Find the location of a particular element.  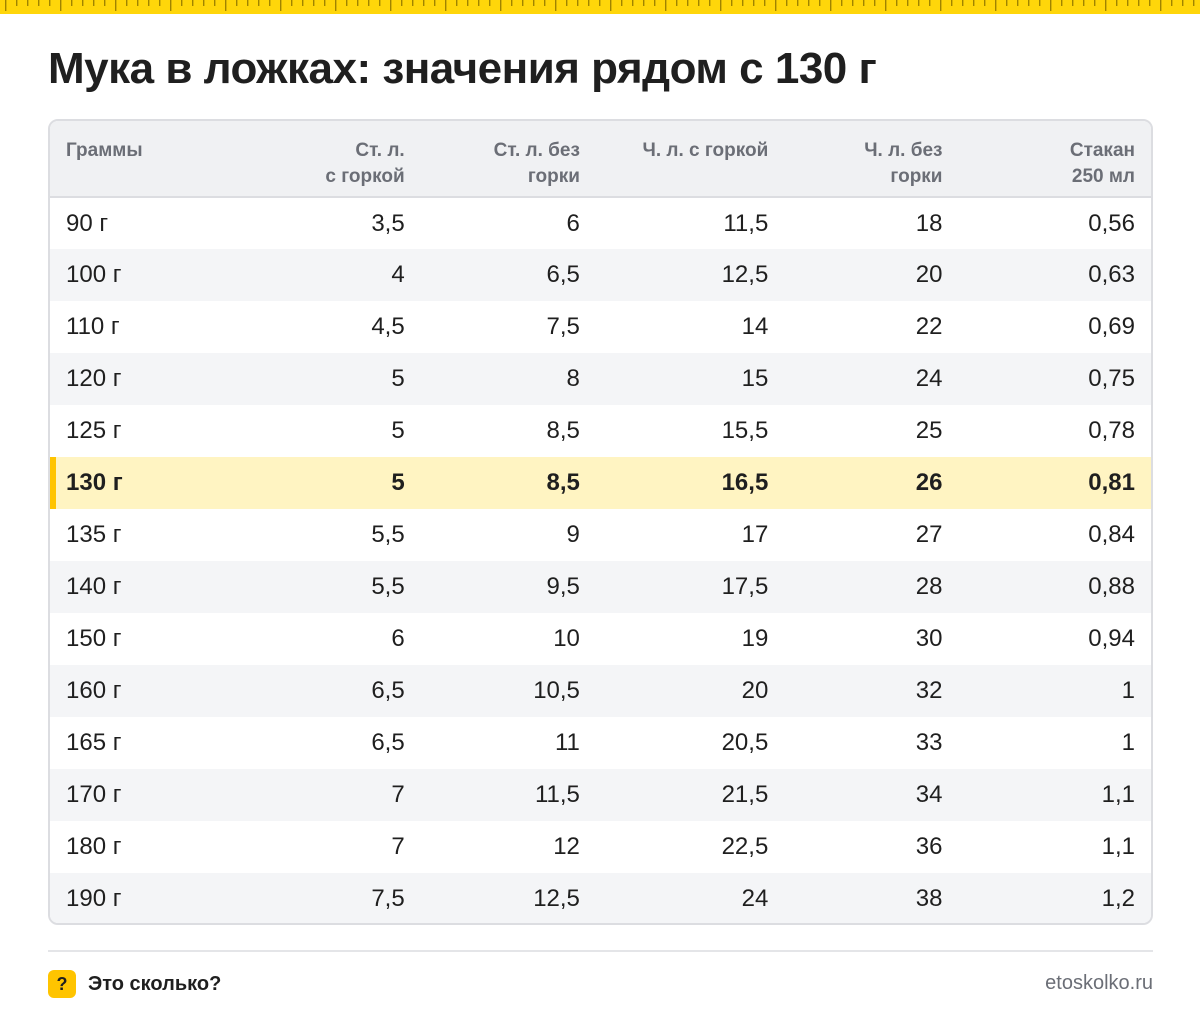

value-cell: 7 is located at coordinates (398, 846).